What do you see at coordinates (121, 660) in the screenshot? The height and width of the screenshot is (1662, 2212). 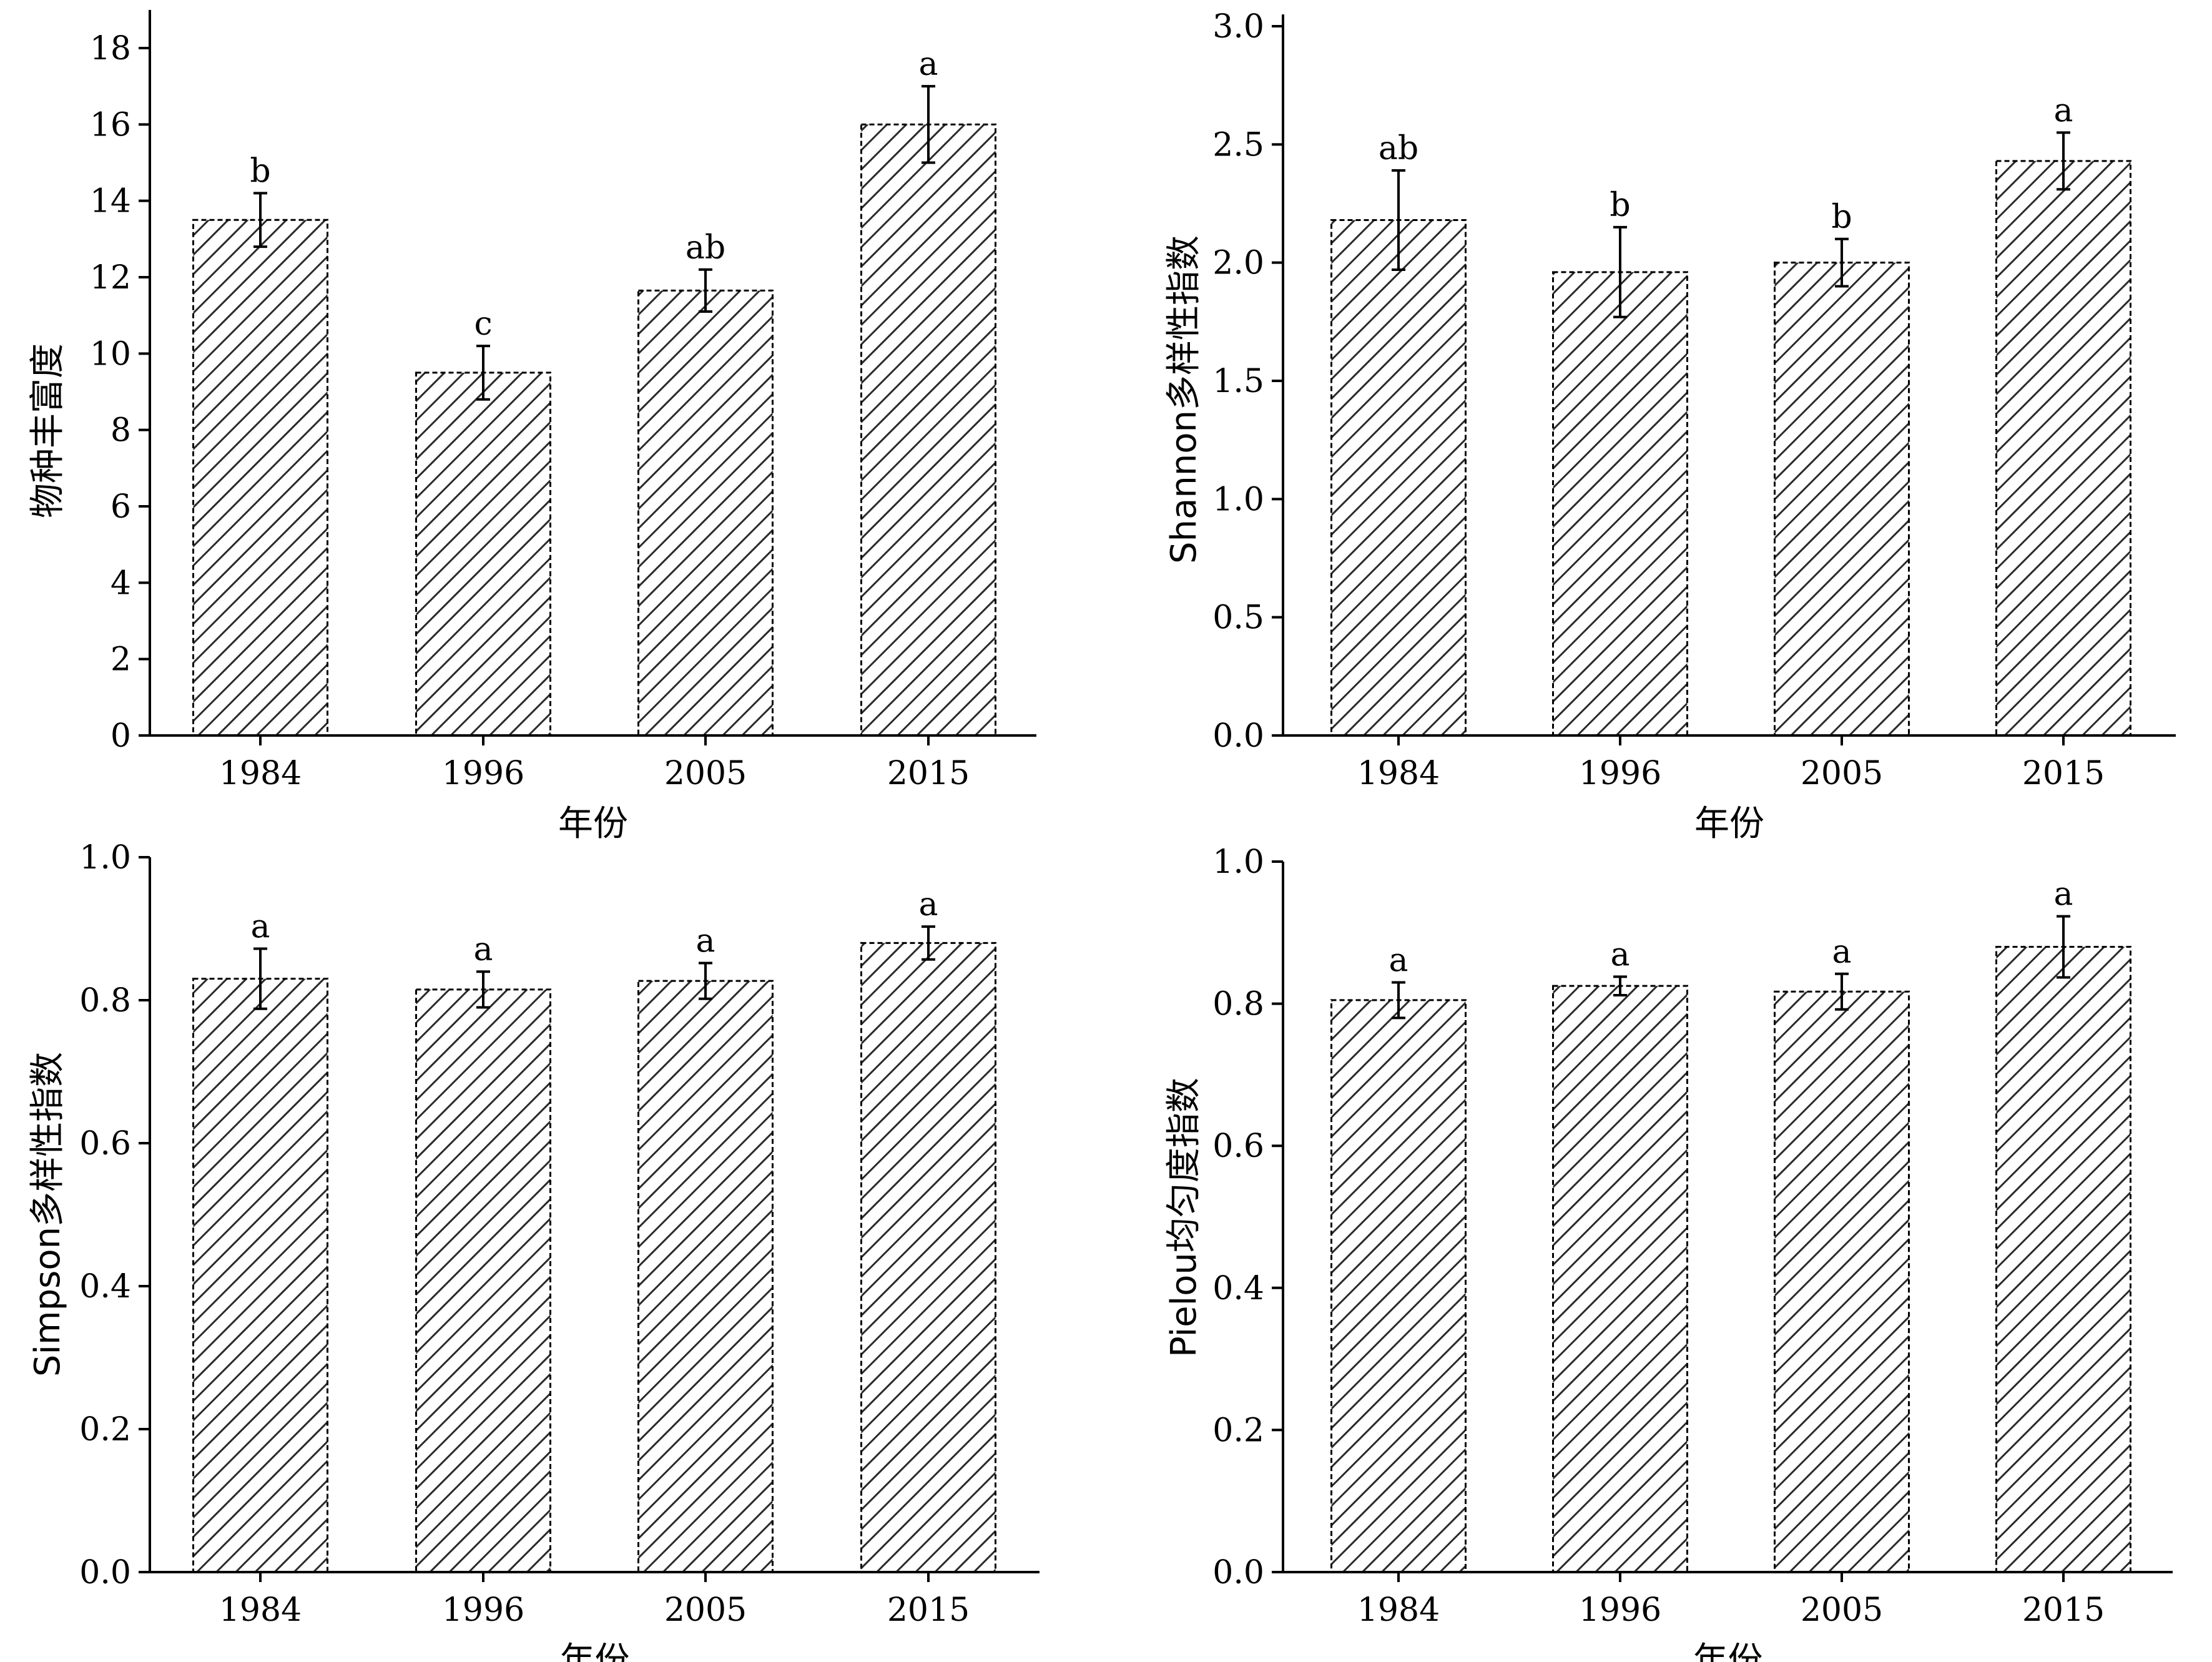 I see `y-tick-label: 2` at bounding box center [121, 660].